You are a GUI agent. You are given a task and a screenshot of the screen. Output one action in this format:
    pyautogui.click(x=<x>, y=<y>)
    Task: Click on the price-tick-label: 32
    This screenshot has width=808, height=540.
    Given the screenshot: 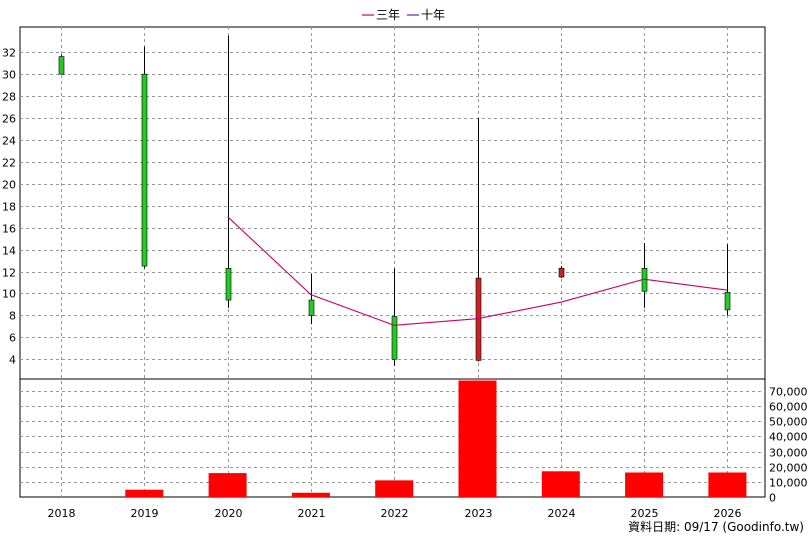 What is the action you would take?
    pyautogui.click(x=9, y=53)
    